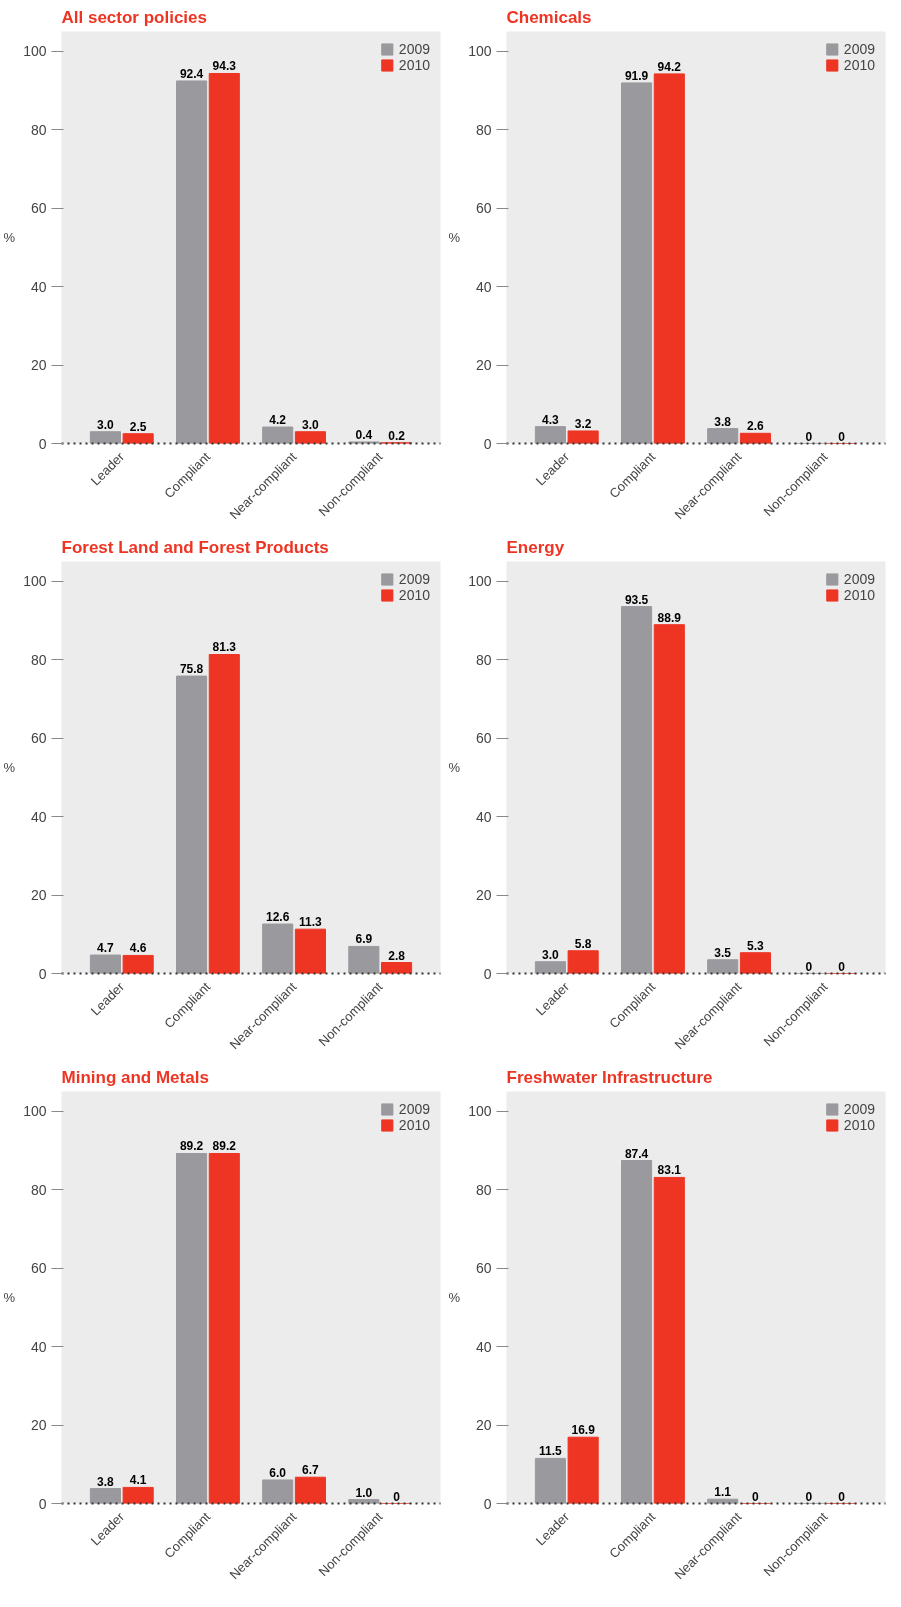 This screenshot has height=1607, width=901. What do you see at coordinates (397, 955) in the screenshot?
I see `data-label: 2.8` at bounding box center [397, 955].